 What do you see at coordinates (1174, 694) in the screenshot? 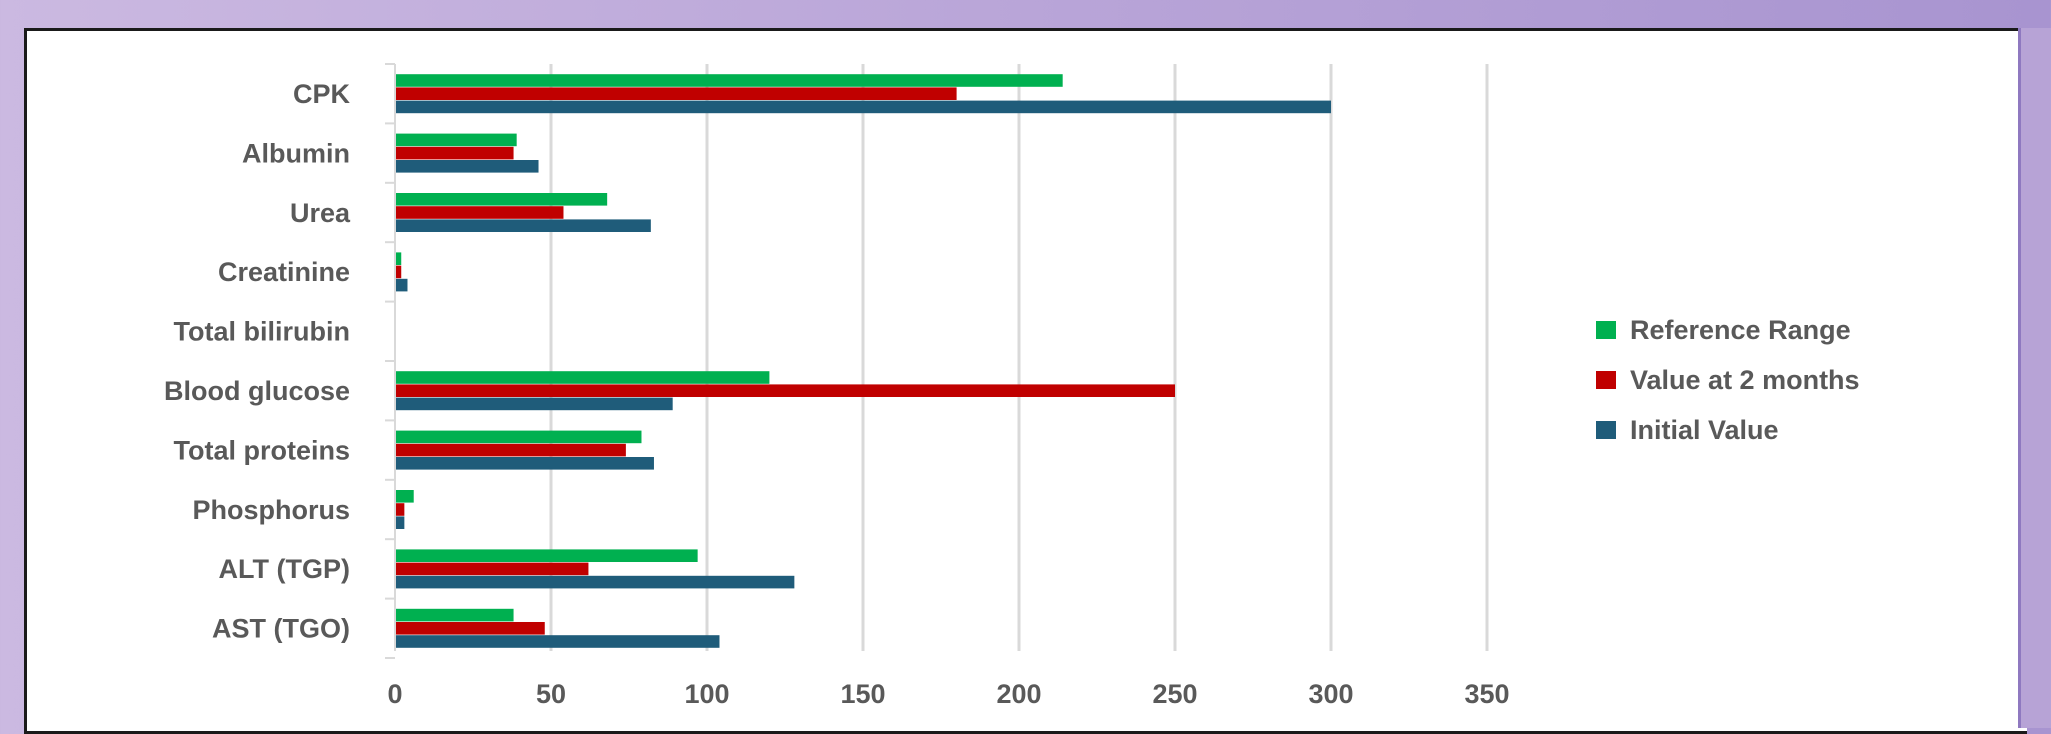
I see `x-tick-label: 250` at bounding box center [1174, 694].